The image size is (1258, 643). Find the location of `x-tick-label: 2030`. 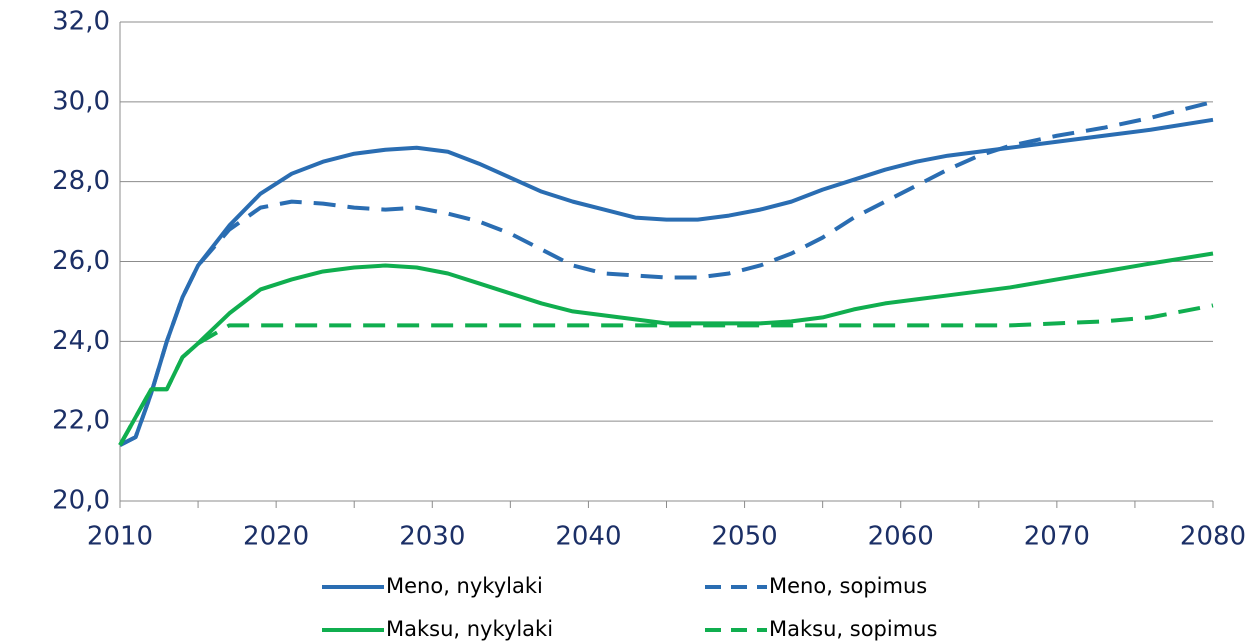

x-tick-label: 2030 is located at coordinates (432, 537).